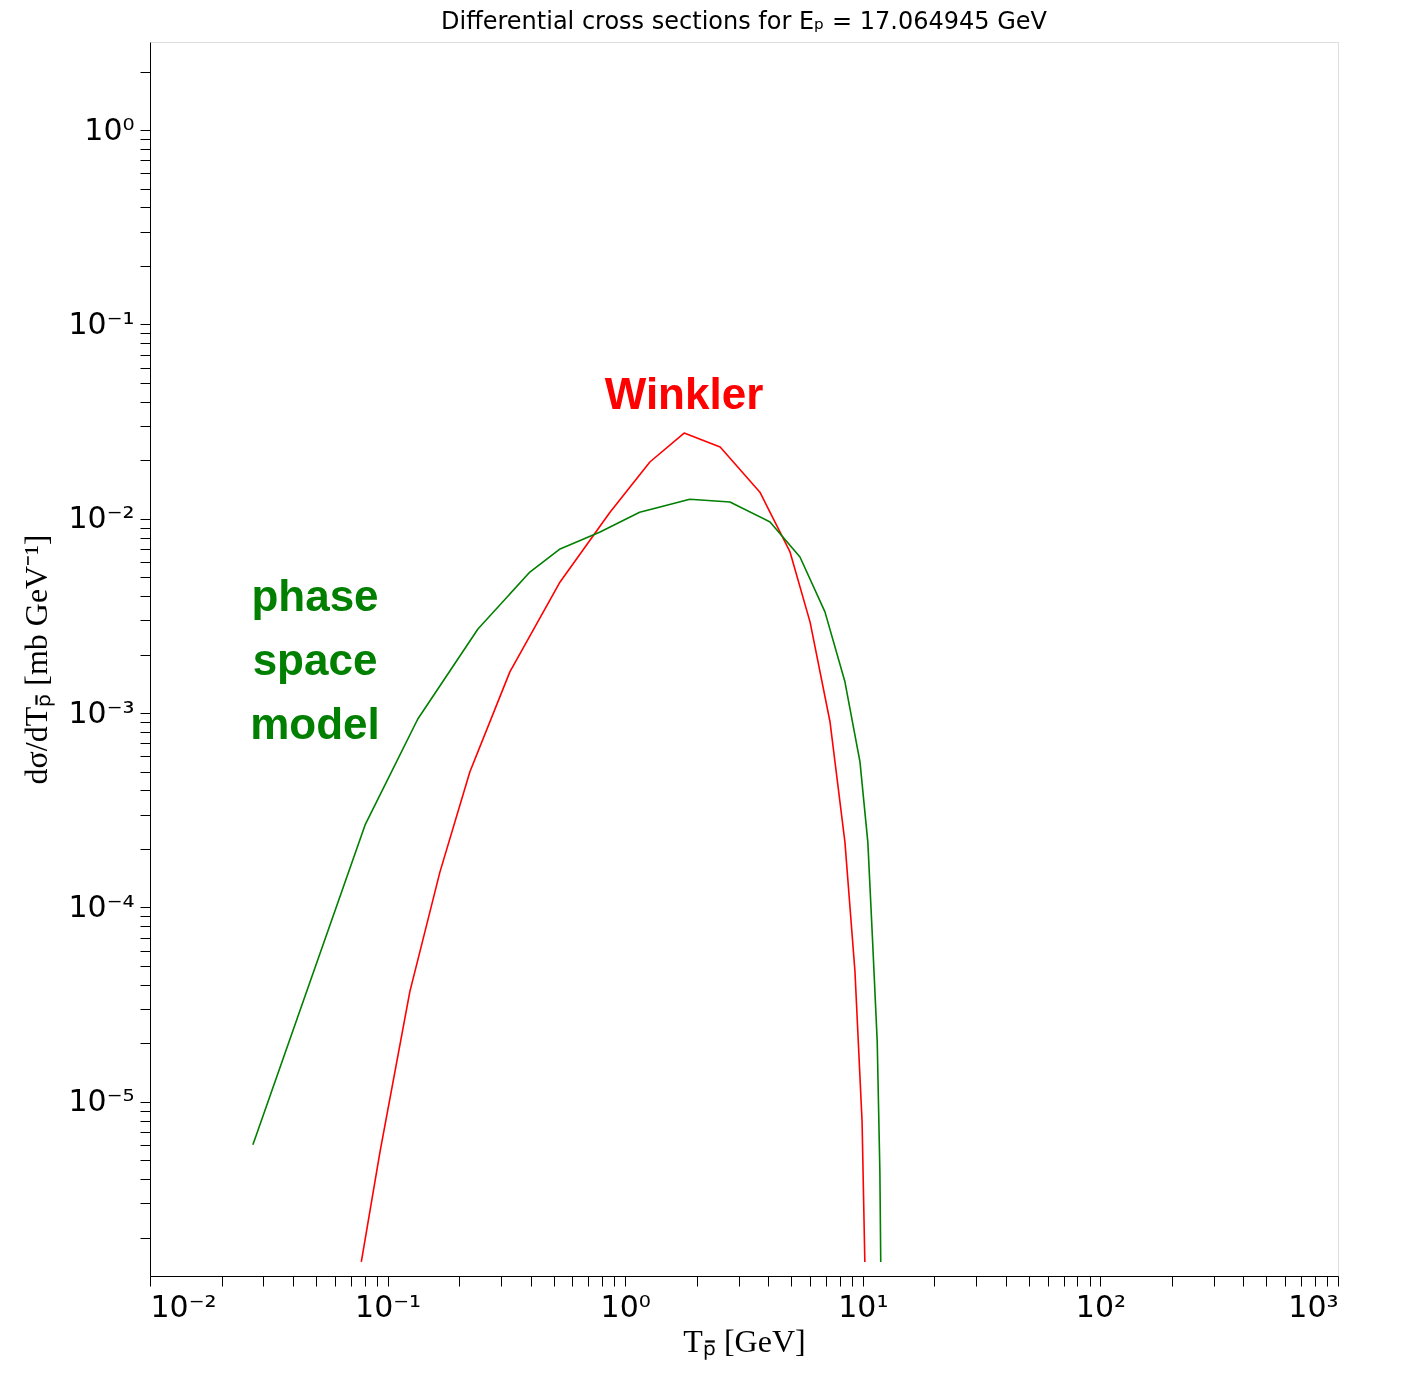  I want to click on x-tick-label: 10⁰, so click(625, 1306).